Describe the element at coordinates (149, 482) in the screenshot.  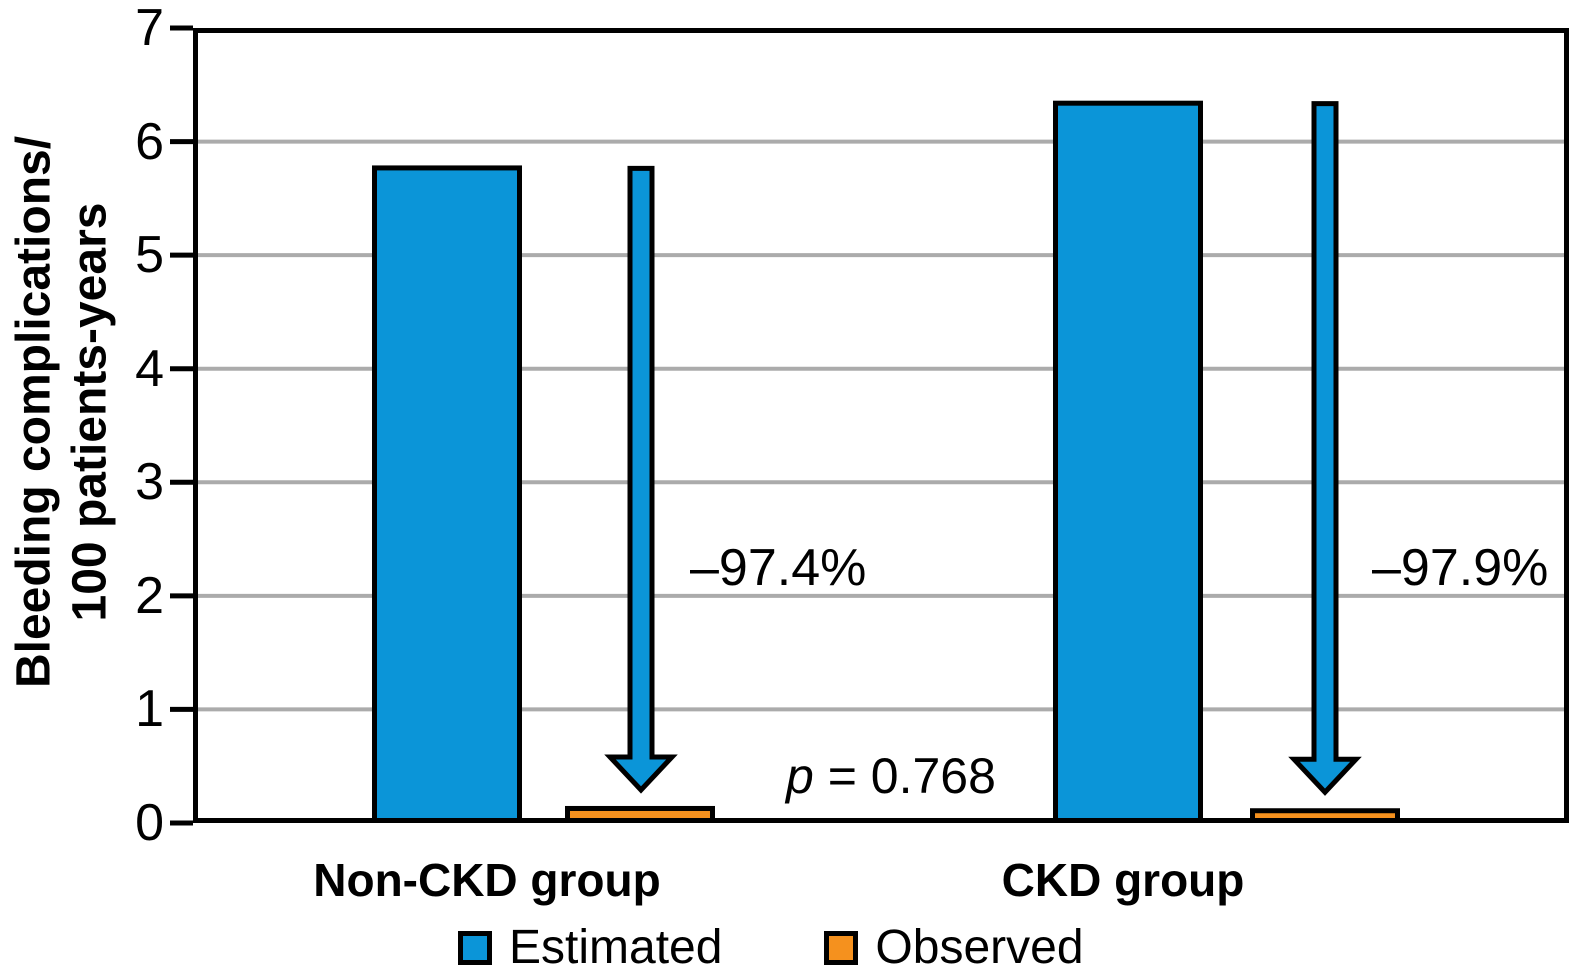
I see `y-tick-label-3: 3` at that location.